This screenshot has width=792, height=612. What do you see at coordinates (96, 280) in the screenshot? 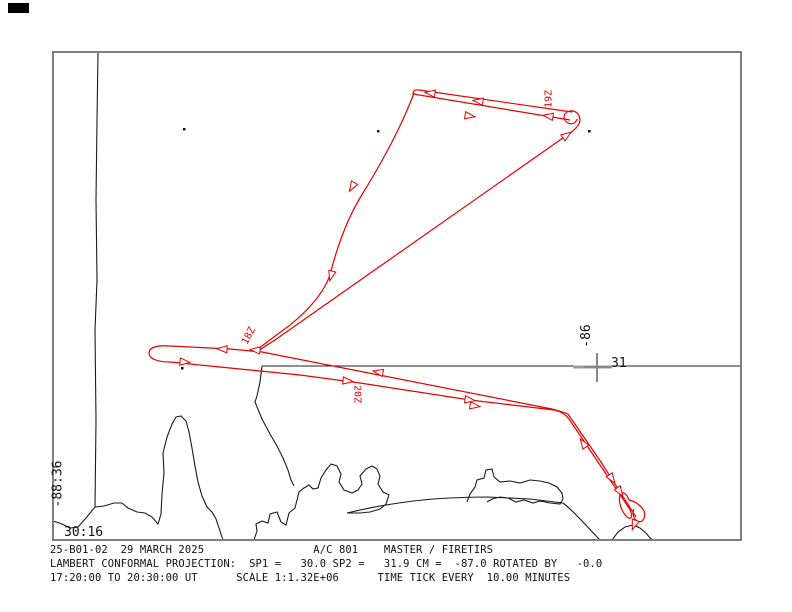
I see `state-boundary-line` at bounding box center [96, 280].